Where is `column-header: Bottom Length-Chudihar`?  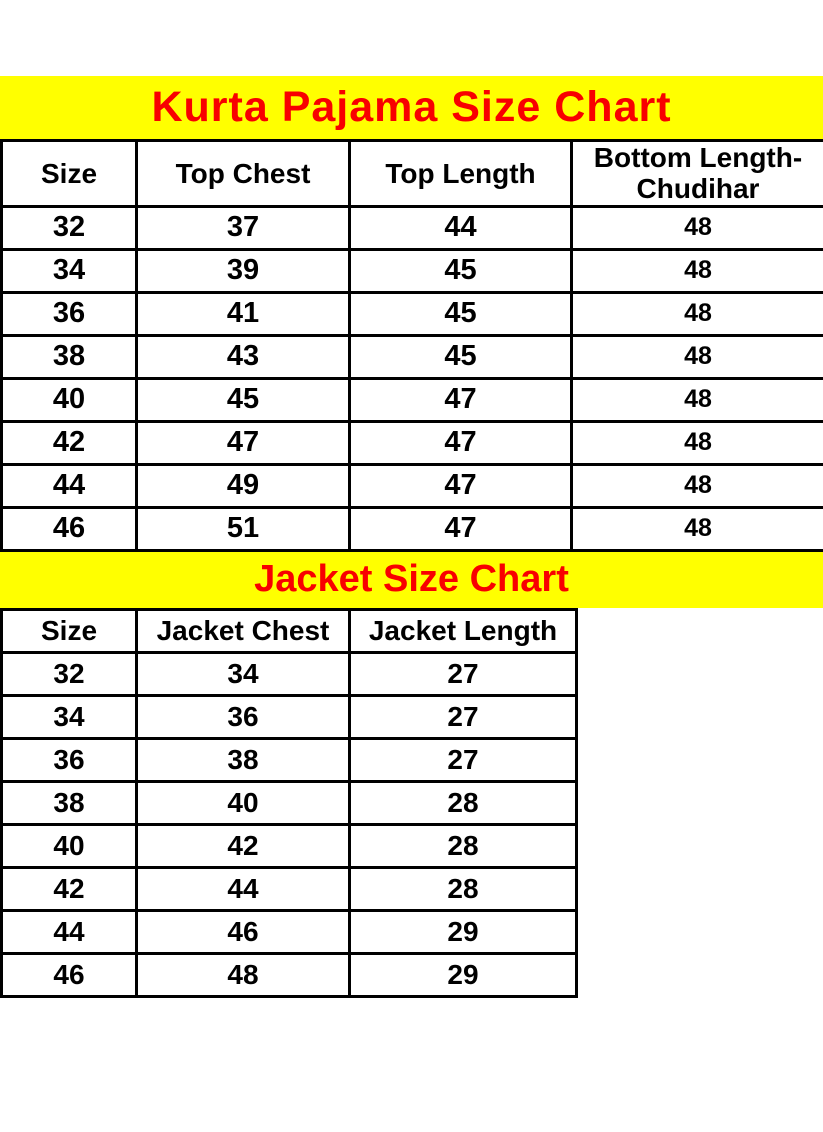 column-header: Bottom Length-Chudihar is located at coordinates (696, 173).